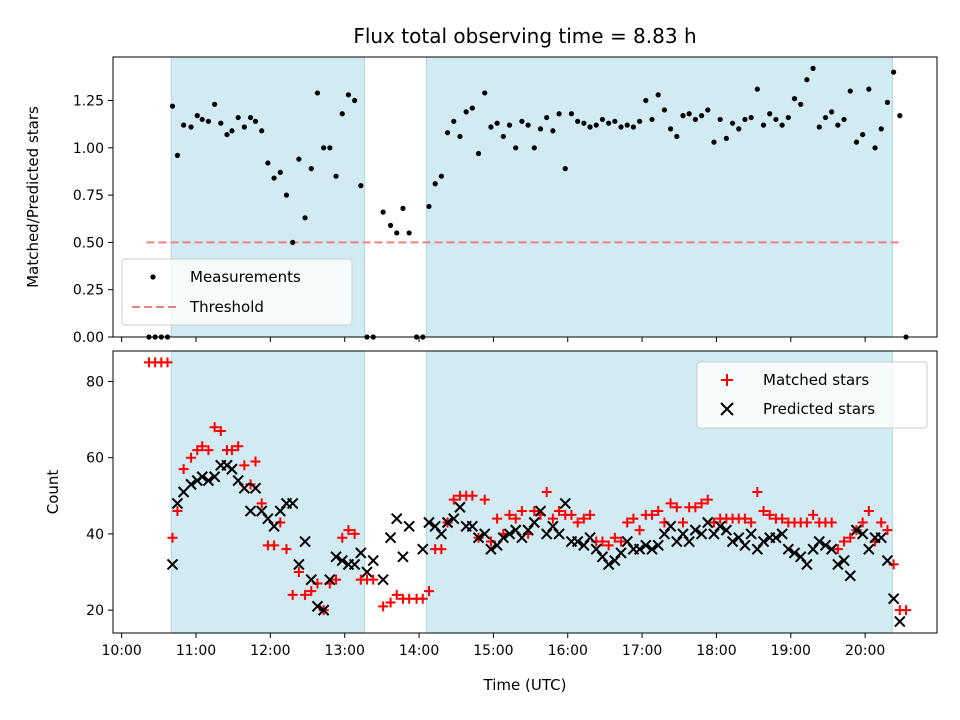  I want to click on ratio-legend: Measurements Threshold, so click(237, 292).